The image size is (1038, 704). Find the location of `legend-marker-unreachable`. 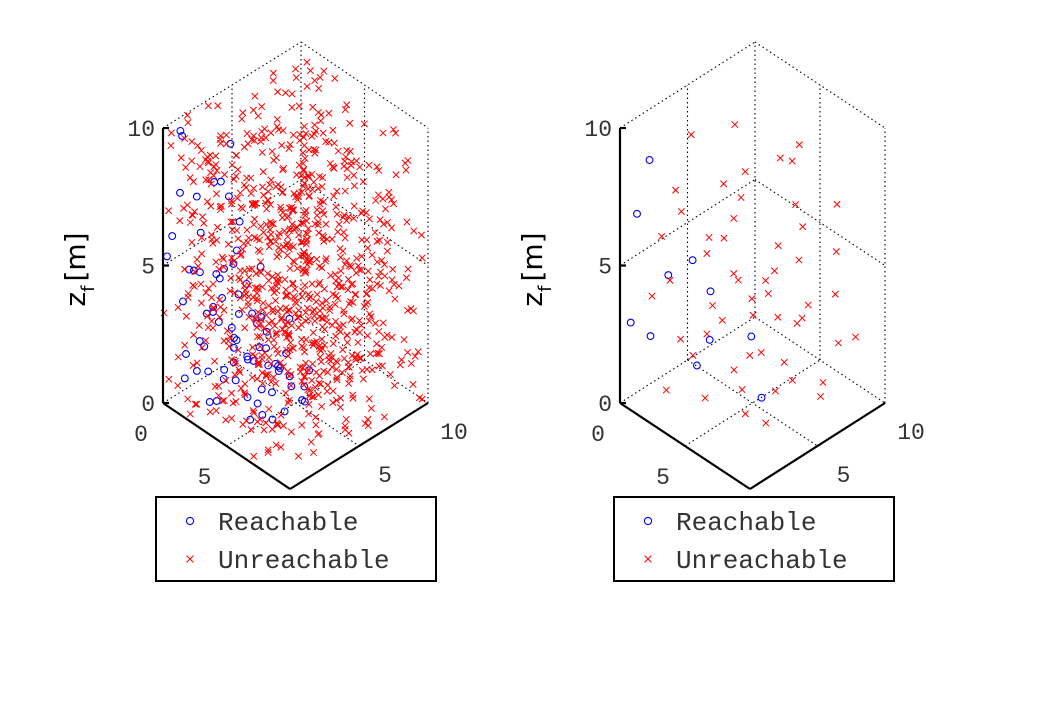

legend-marker-unreachable is located at coordinates (648, 559).